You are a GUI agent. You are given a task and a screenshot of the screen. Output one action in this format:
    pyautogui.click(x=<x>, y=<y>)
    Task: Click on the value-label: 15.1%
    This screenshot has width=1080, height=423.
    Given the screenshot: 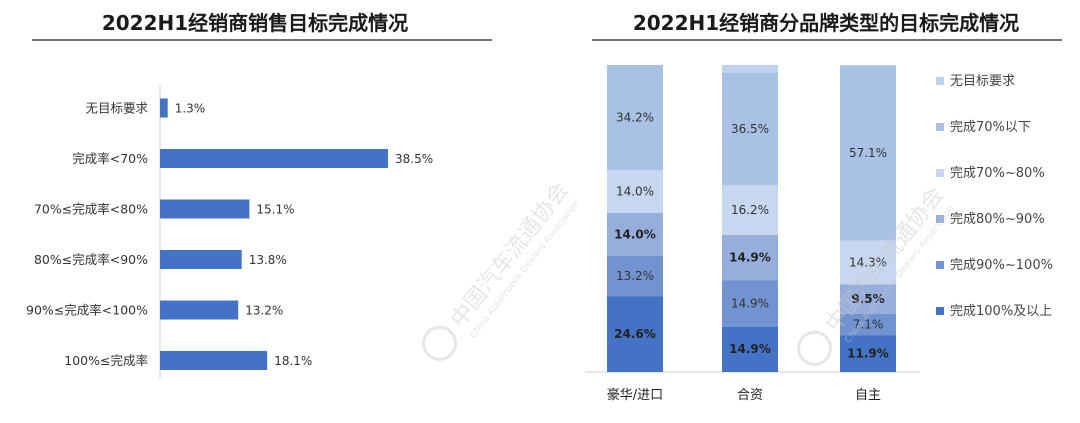 What is the action you would take?
    pyautogui.click(x=275, y=210)
    